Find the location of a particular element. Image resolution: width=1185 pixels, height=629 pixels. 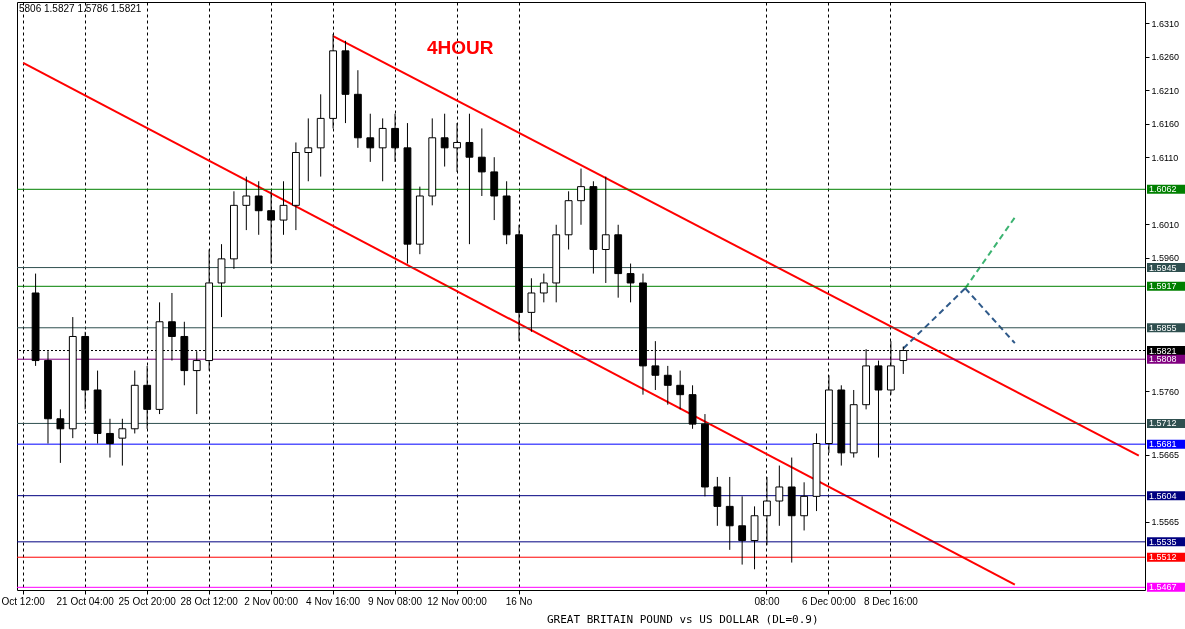

x-tick-label: 4 Nov 16:00 is located at coordinates (333, 601).